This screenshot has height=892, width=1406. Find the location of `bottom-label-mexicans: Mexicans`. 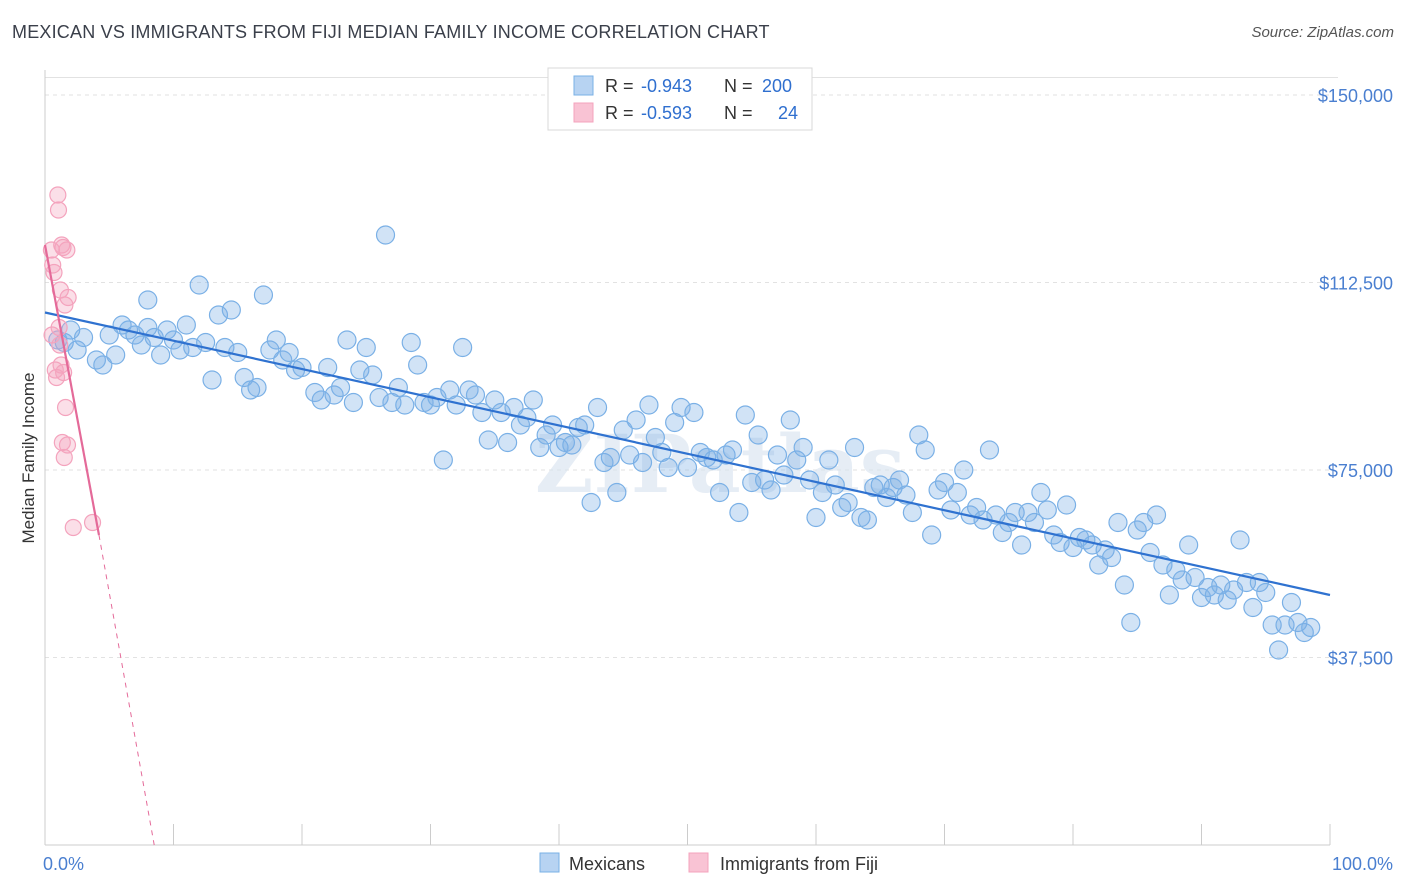

bottom-label-mexicans: Mexicans is located at coordinates (607, 864).